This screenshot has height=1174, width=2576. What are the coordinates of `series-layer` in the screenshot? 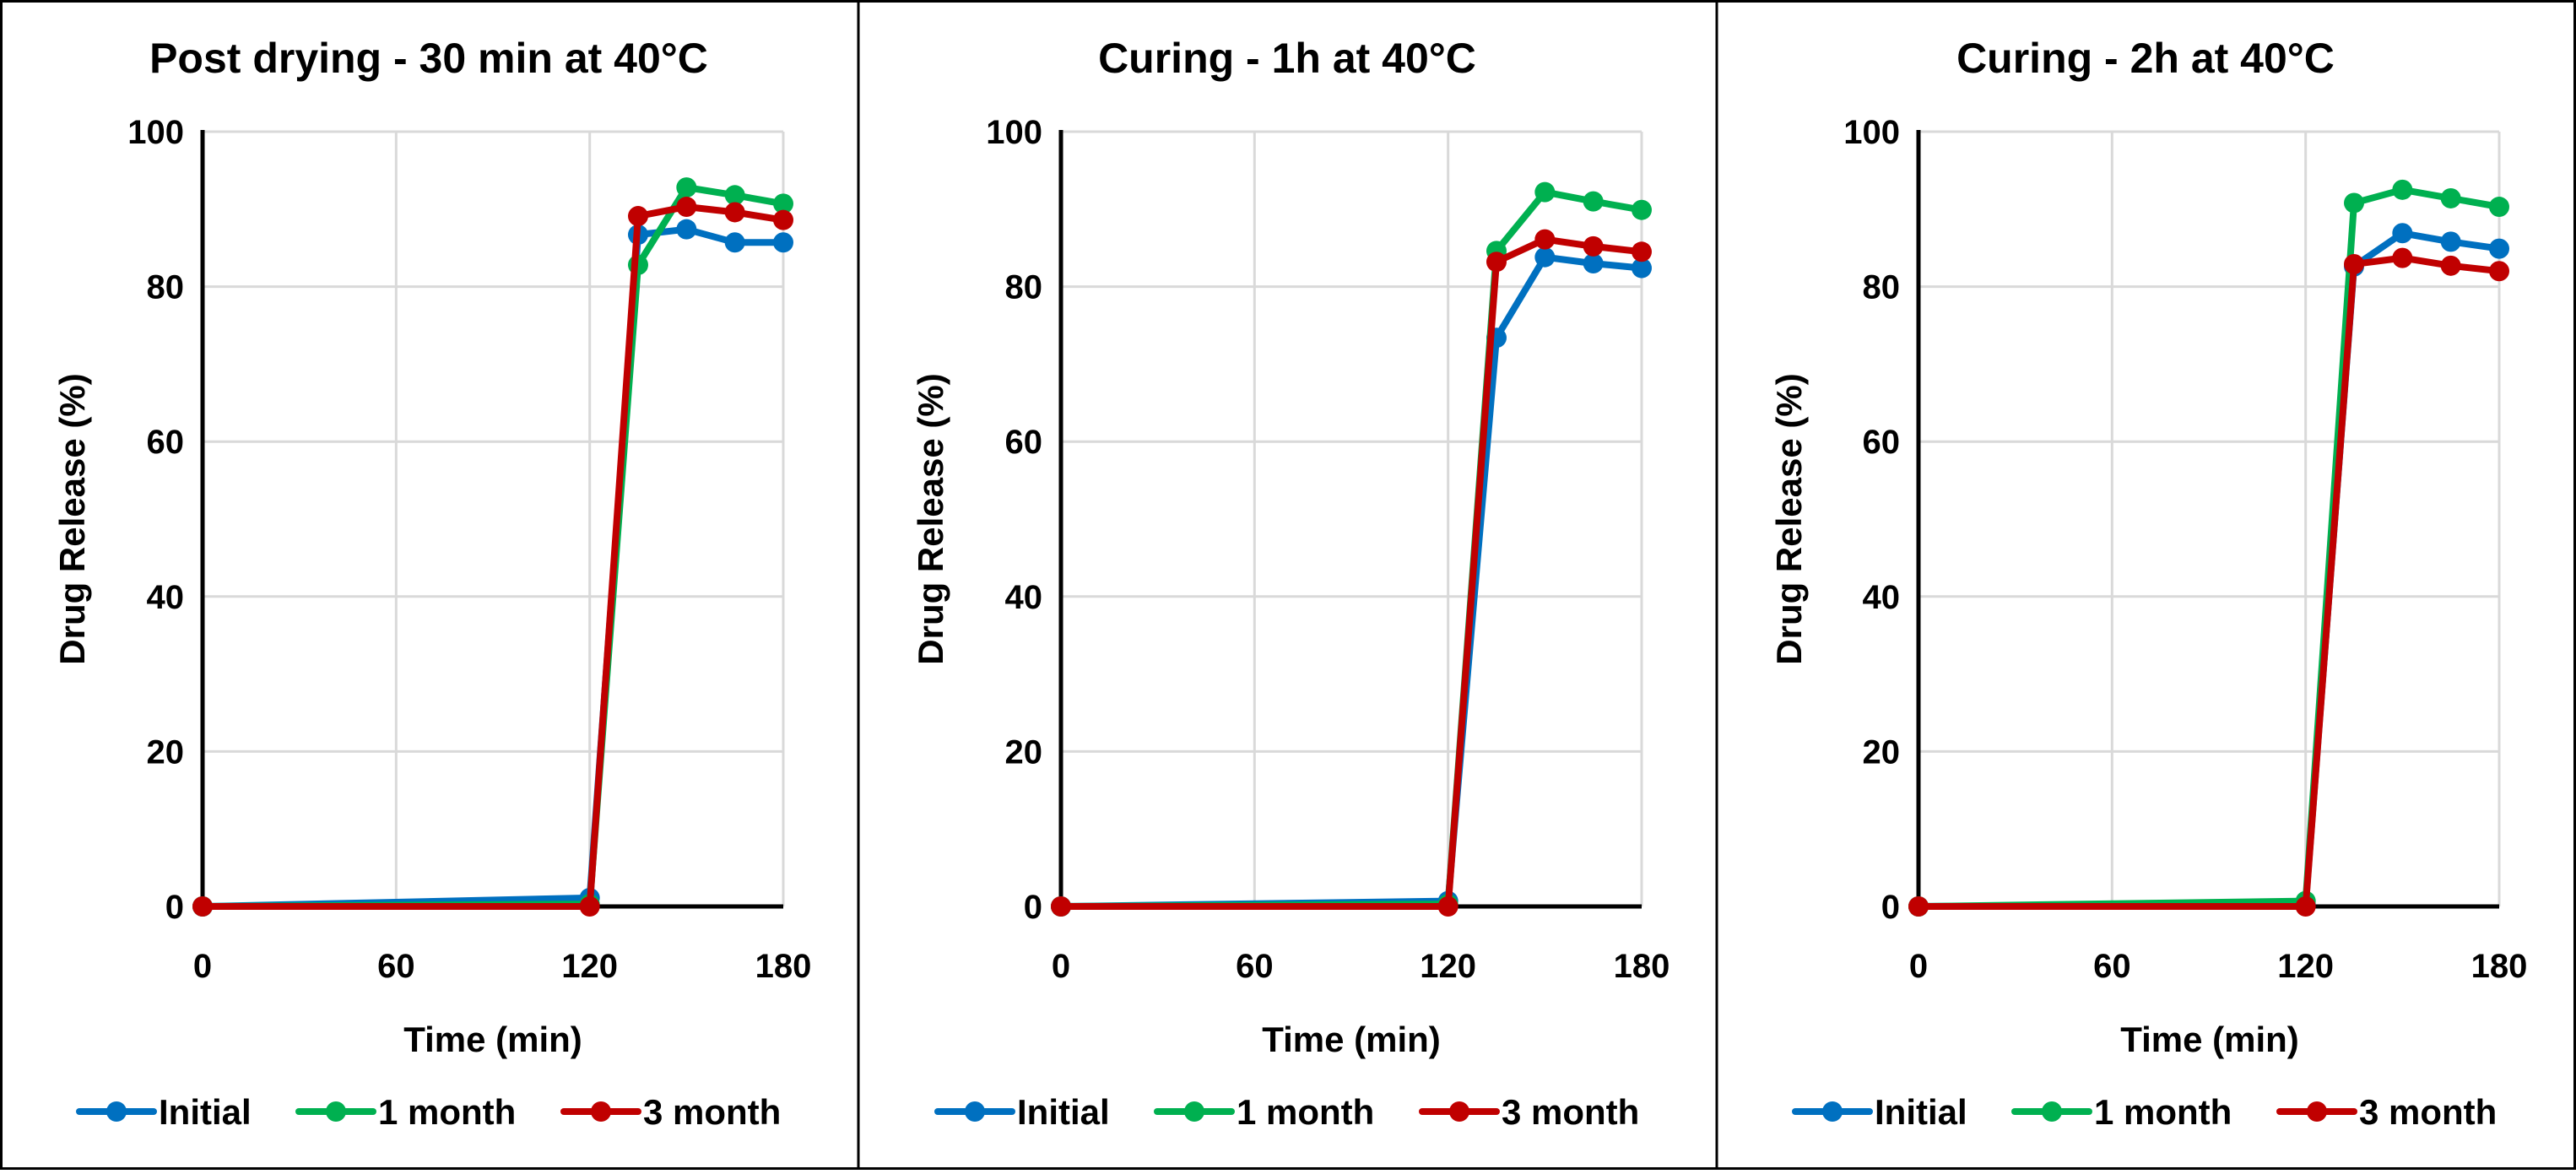 It's located at (1351, 549).